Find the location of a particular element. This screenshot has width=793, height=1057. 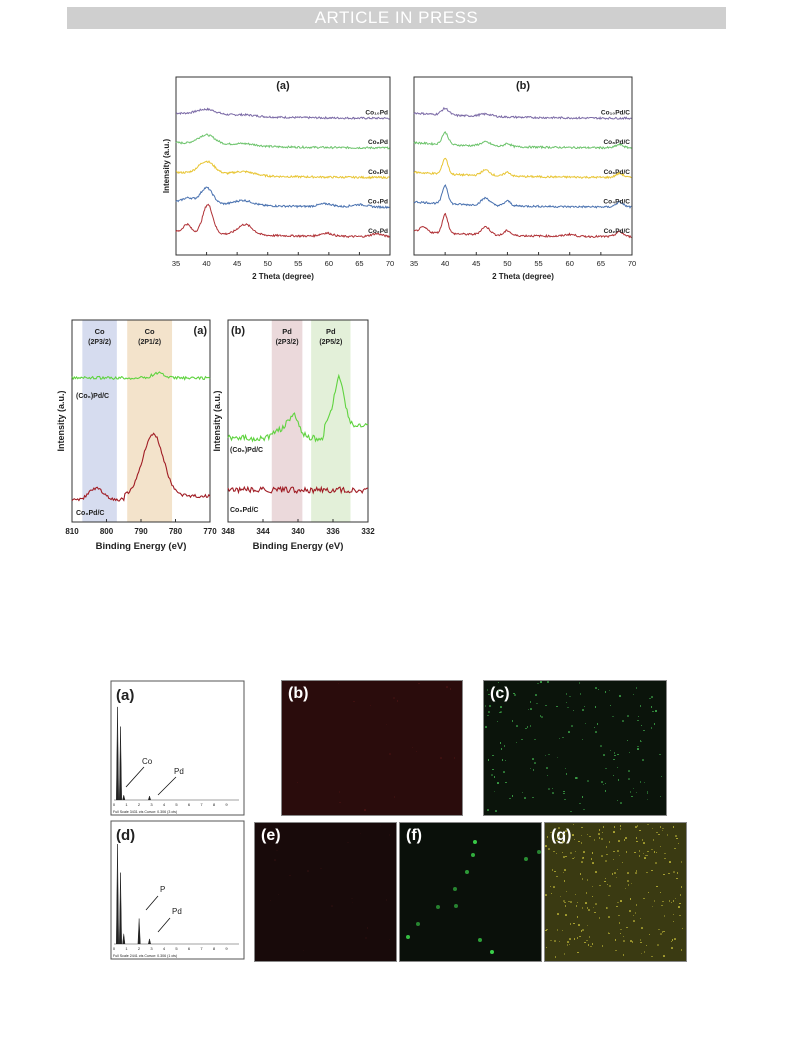

peak-annotation: P is located at coordinates (162, 889).